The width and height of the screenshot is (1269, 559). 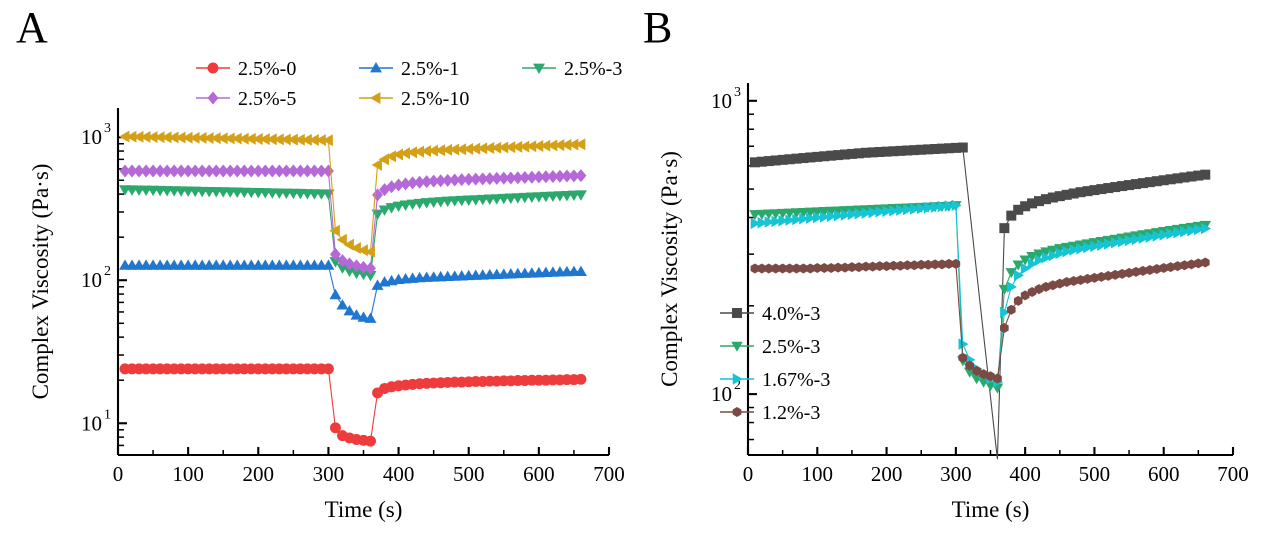 I want to click on panel-a-letter: A, so click(x=32, y=27).